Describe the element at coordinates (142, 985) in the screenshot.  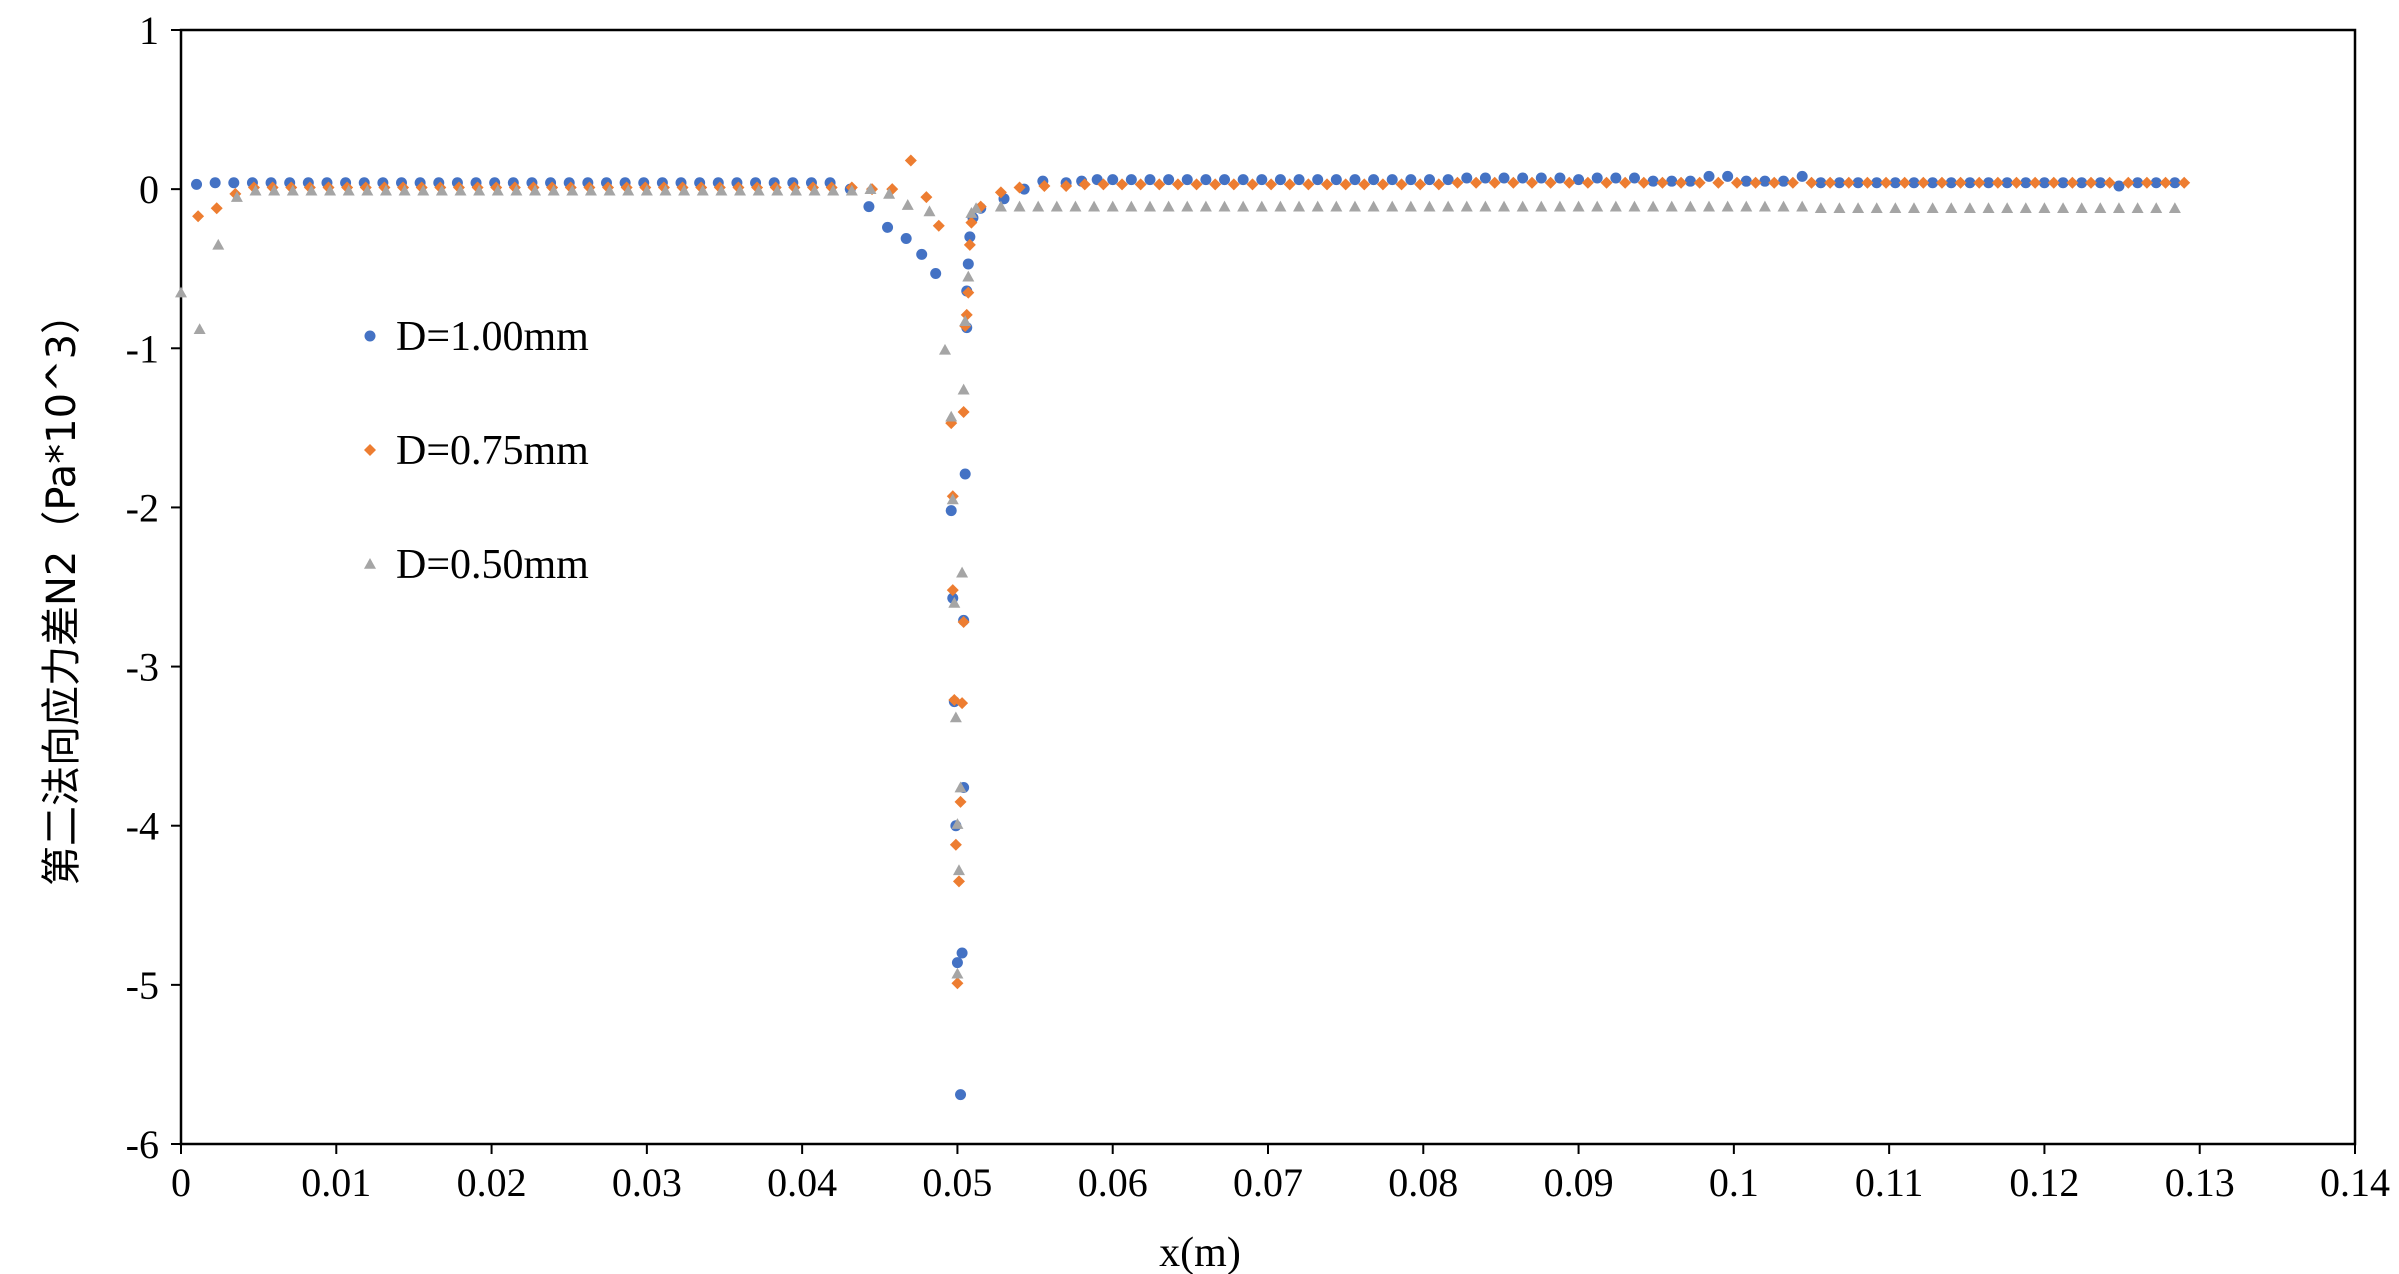
I see `y-tick-label: -5` at that location.